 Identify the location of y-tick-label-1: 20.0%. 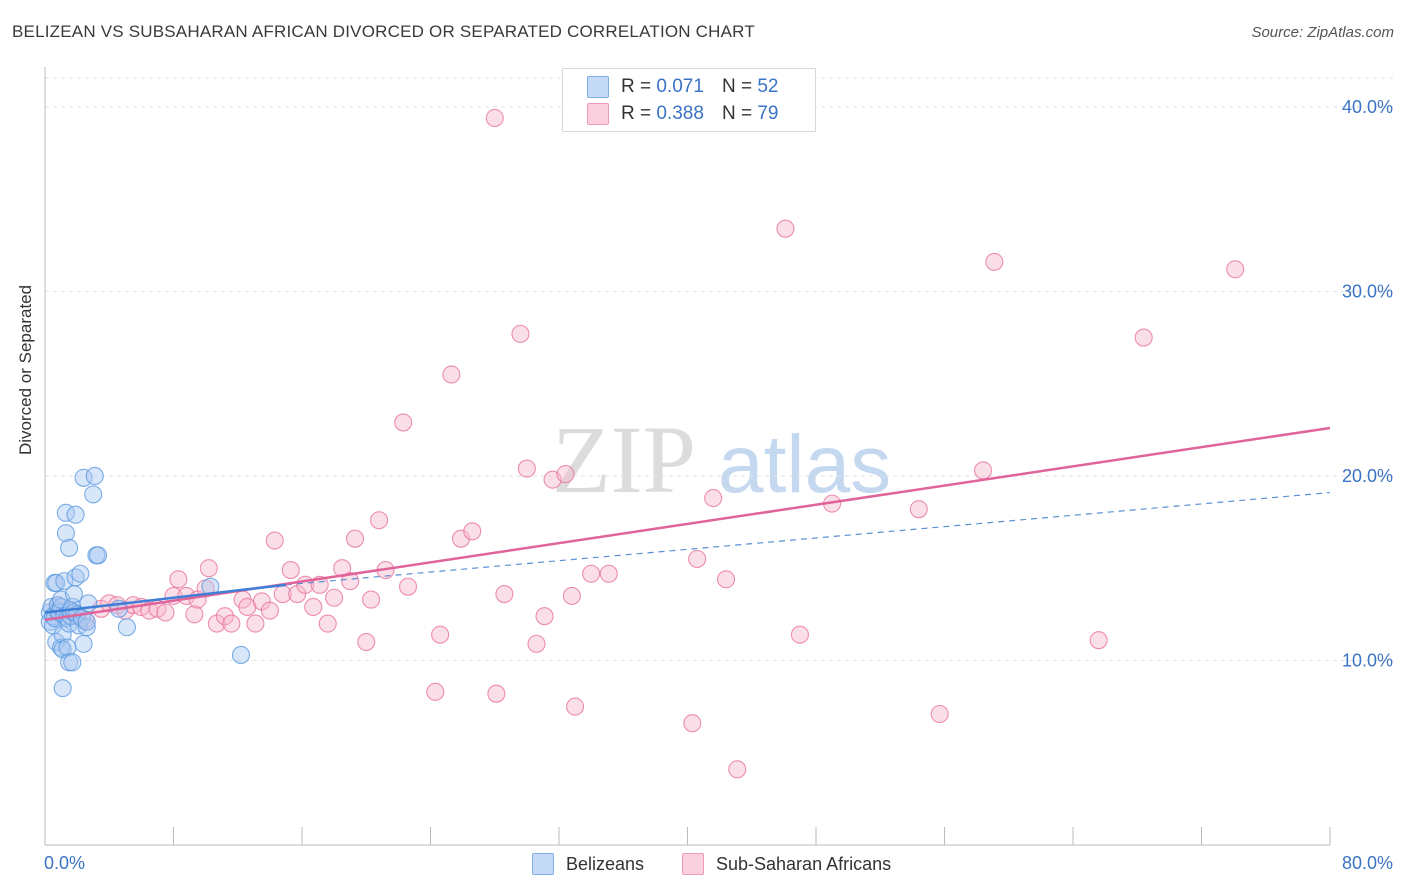
(1367, 476).